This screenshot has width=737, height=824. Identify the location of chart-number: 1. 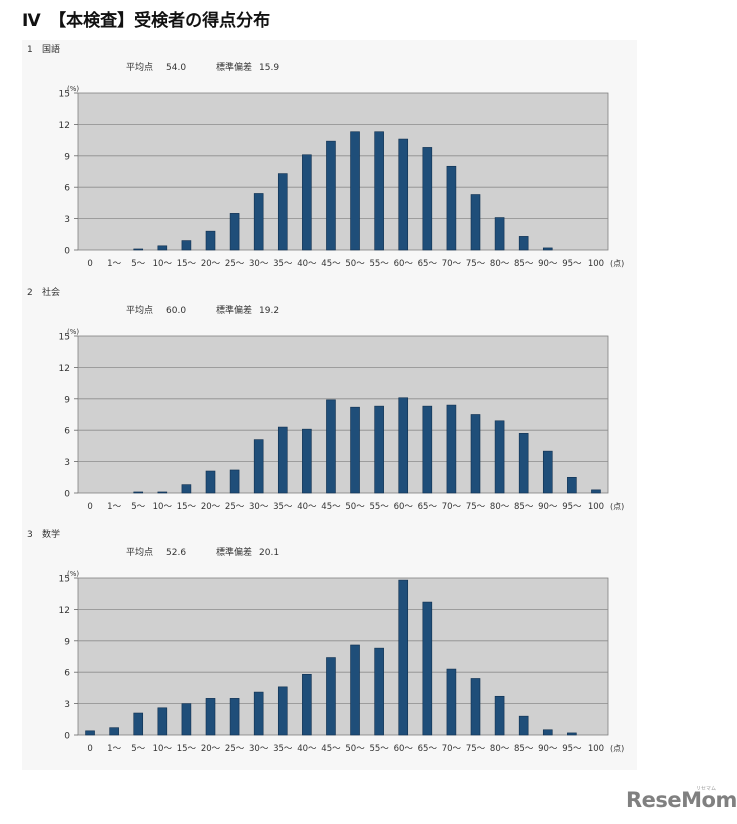
(30, 50).